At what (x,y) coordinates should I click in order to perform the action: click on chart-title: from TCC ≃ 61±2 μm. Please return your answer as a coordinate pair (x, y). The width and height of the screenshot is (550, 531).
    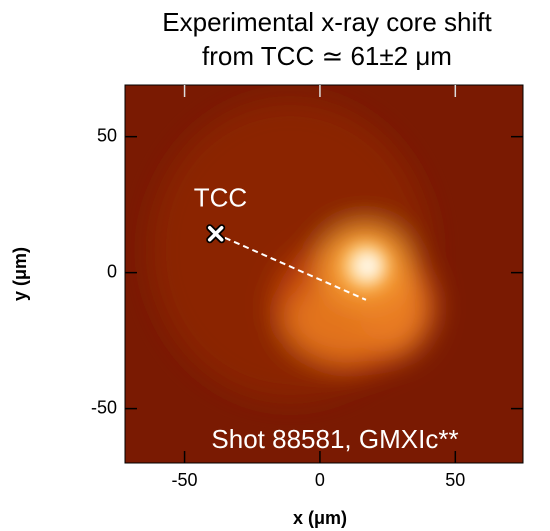
    Looking at the image, I should click on (327, 56).